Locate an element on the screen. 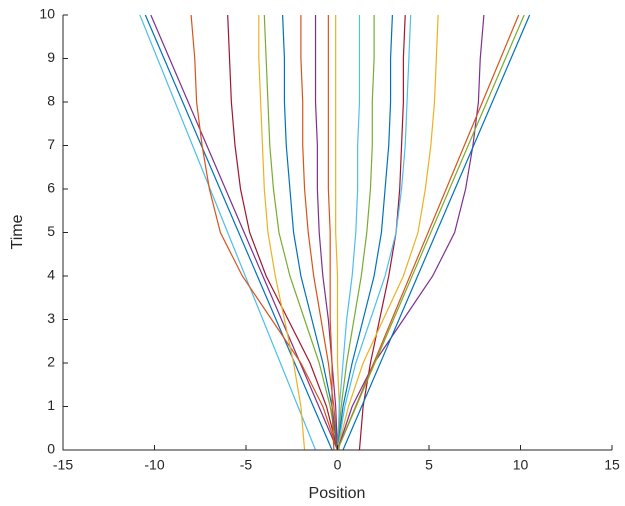 The width and height of the screenshot is (625, 506). x-tick-label: 15 is located at coordinates (612, 465).